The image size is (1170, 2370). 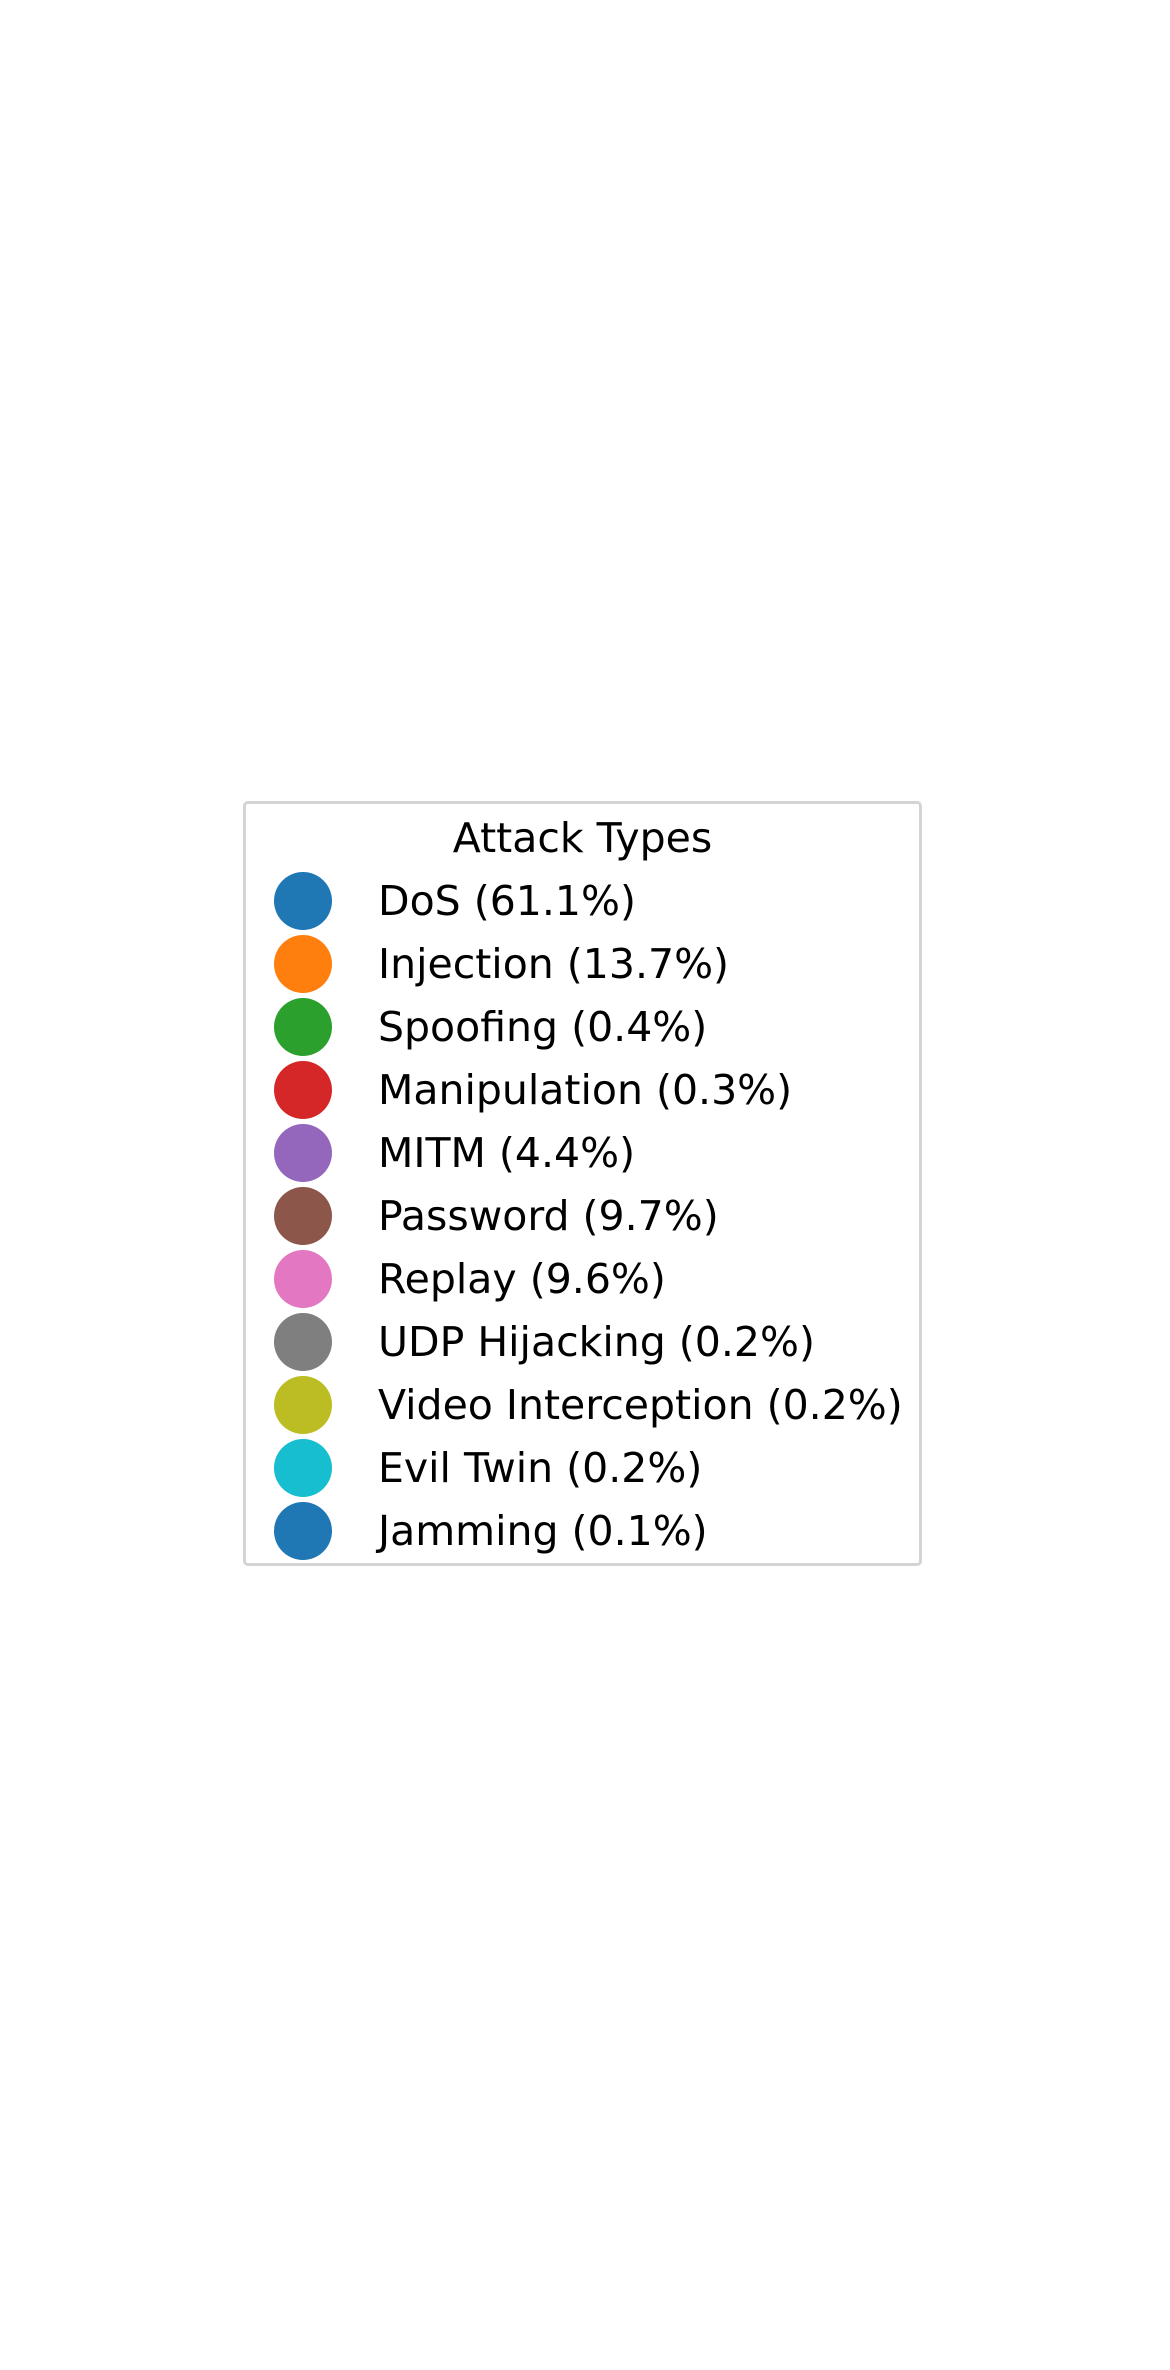 I want to click on legend-label-udp-hijacking: UDP Hijacking (0.2%), so click(x=596, y=1342).